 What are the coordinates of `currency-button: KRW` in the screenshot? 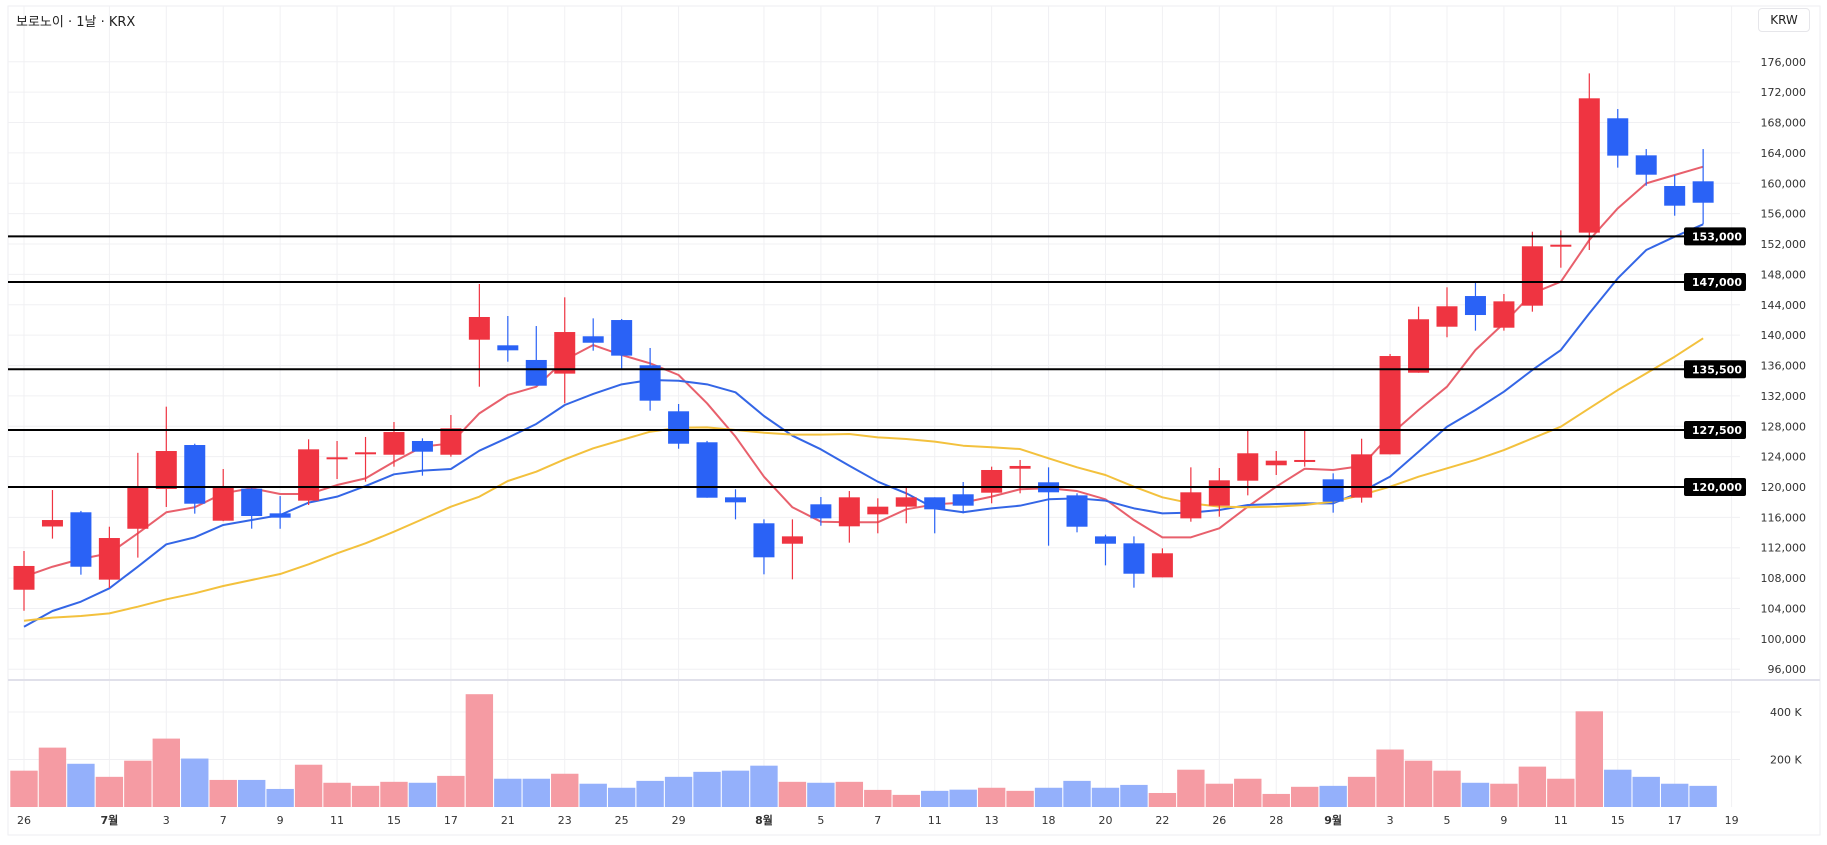 It's located at (1784, 20).